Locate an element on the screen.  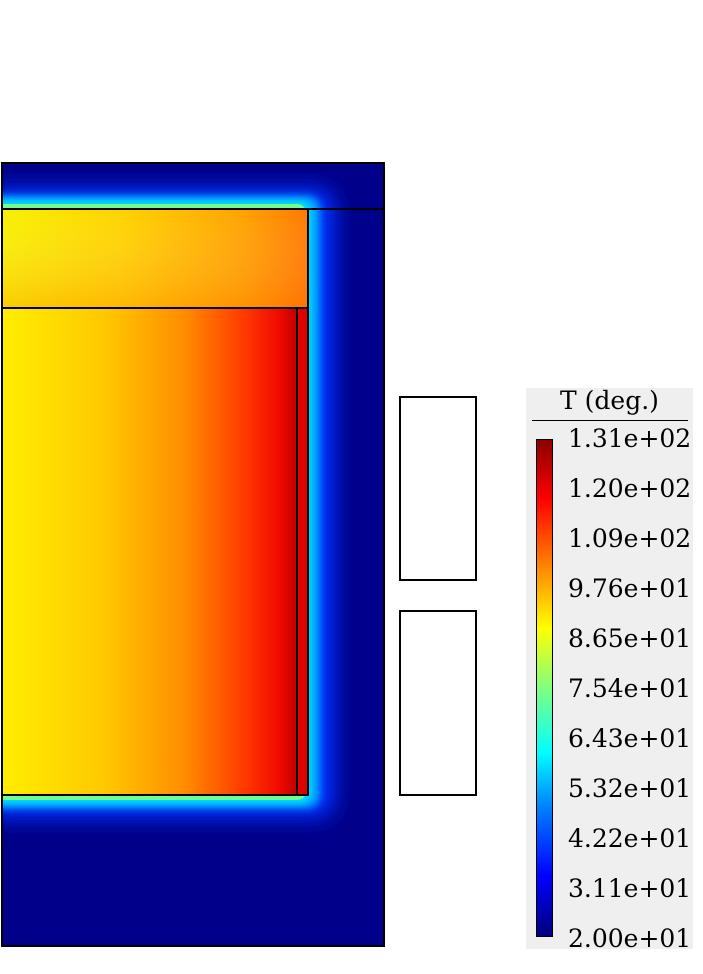
thin-strip-fill is located at coordinates (302, 551).